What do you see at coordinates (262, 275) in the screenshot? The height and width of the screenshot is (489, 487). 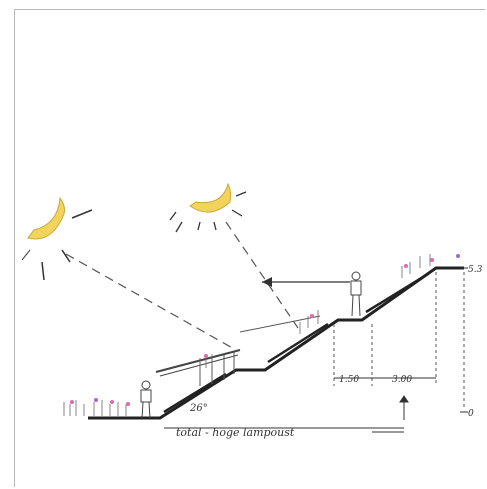 I see `sun-ray-middle` at bounding box center [262, 275].